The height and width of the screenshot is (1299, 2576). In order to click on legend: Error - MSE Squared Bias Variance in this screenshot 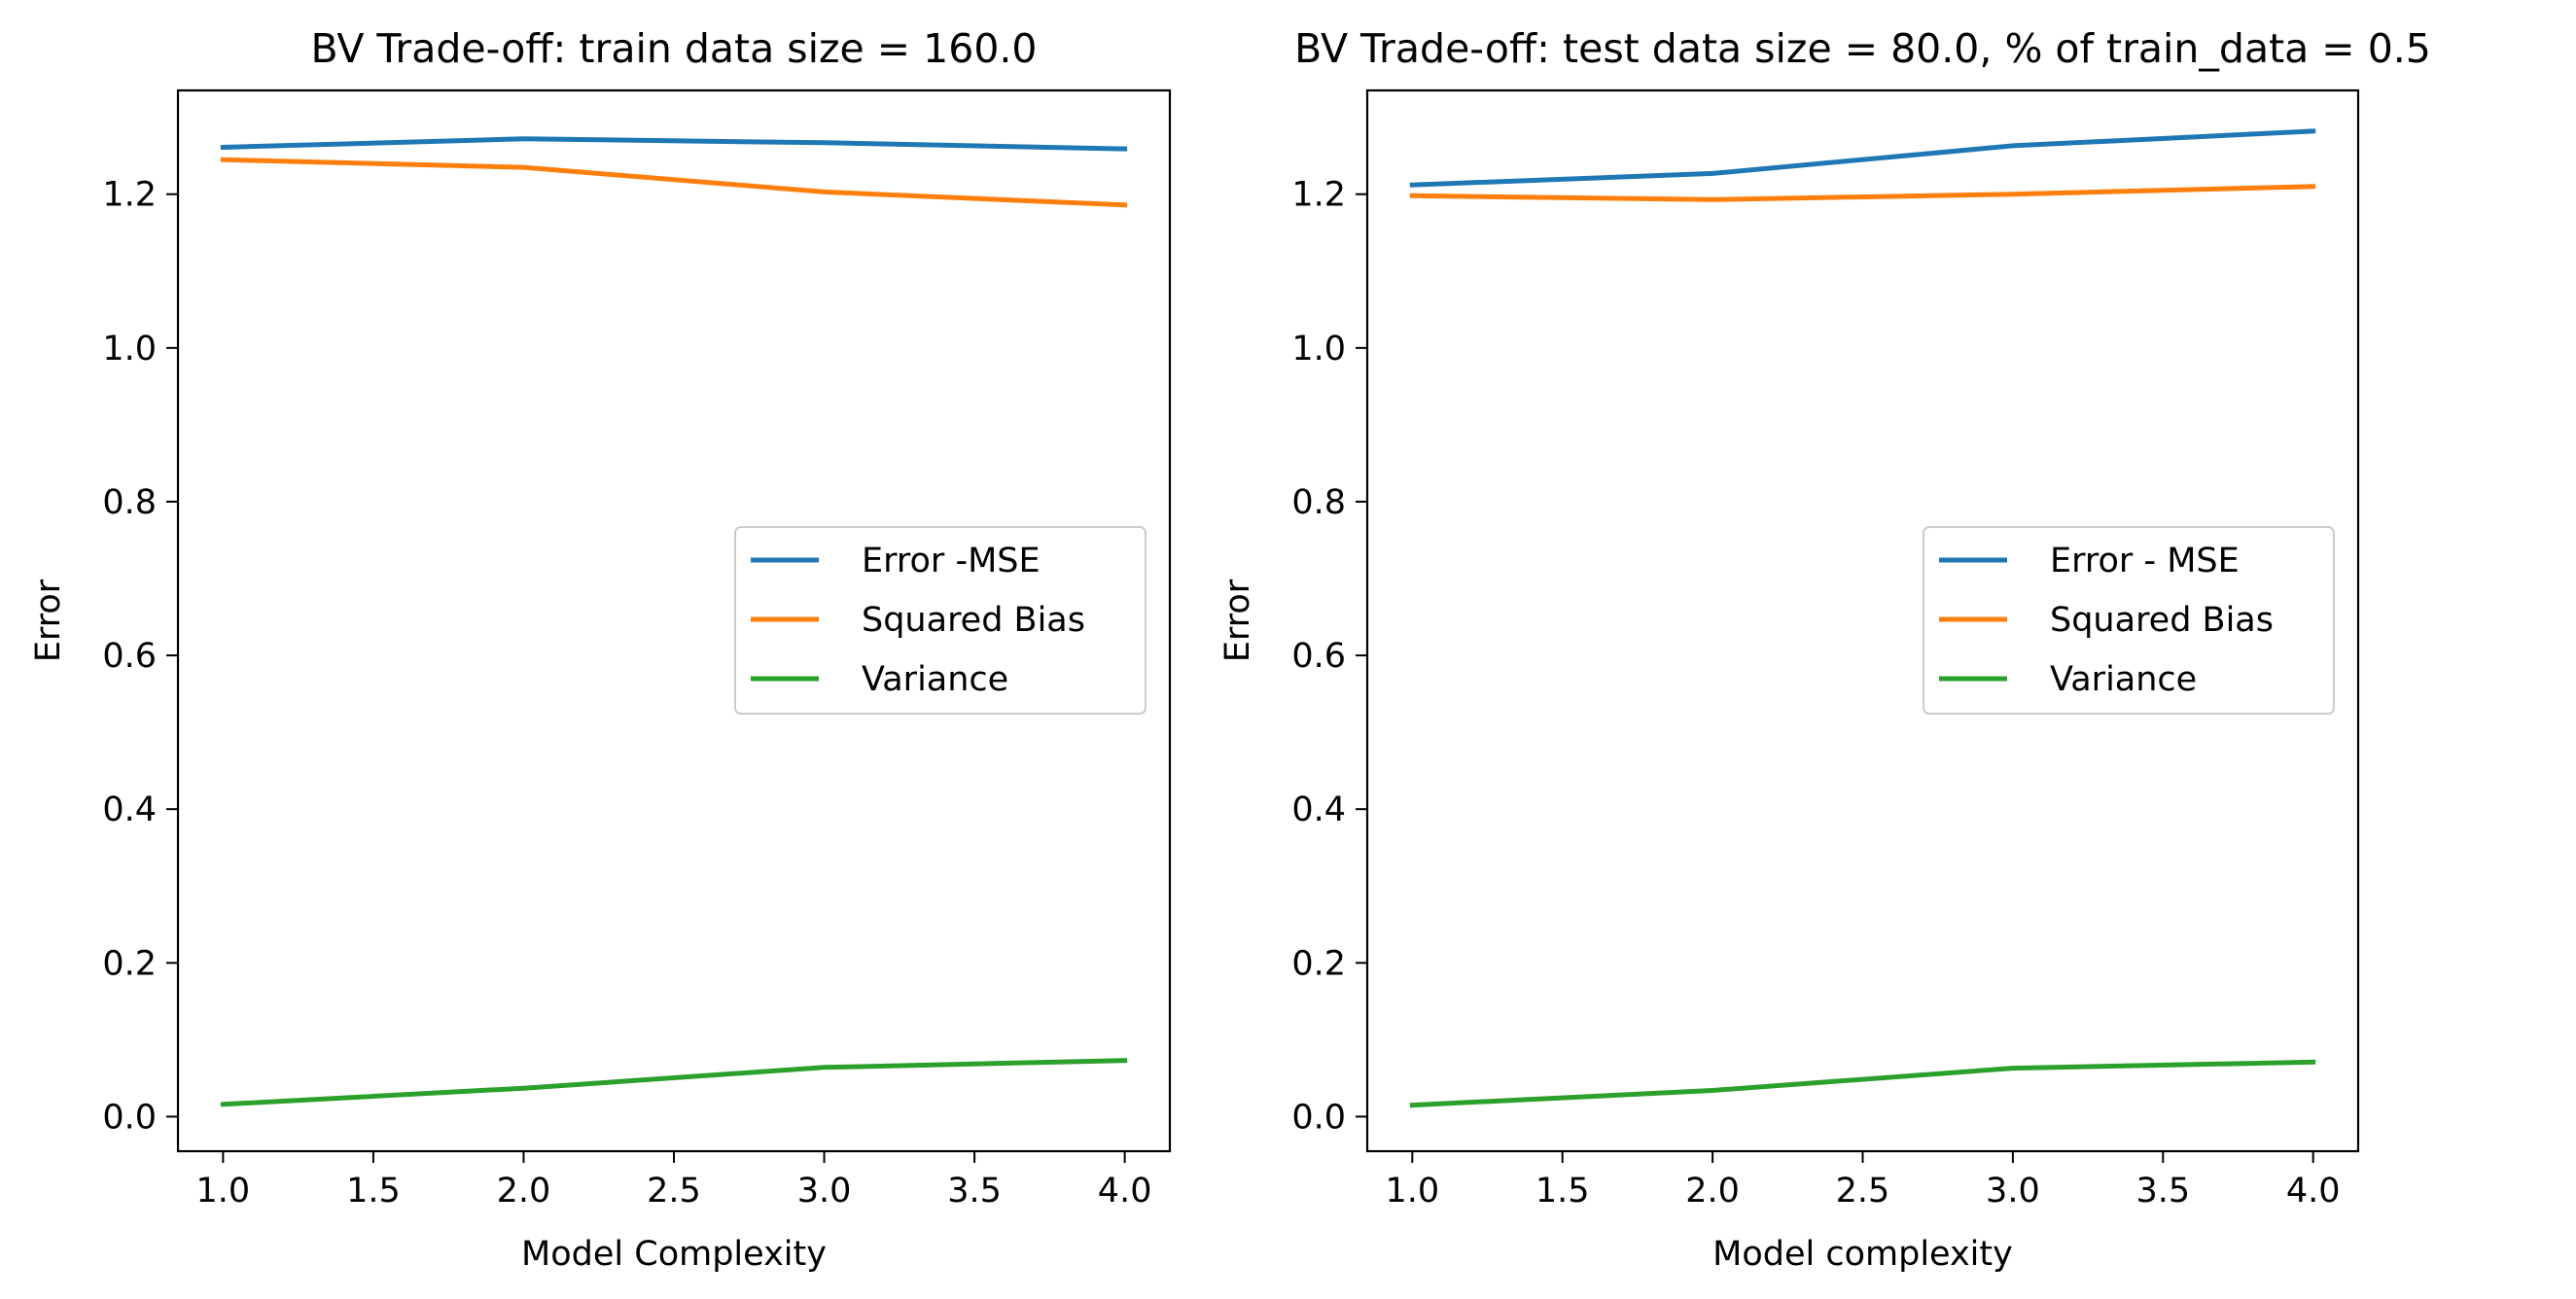, I will do `click(2129, 620)`.